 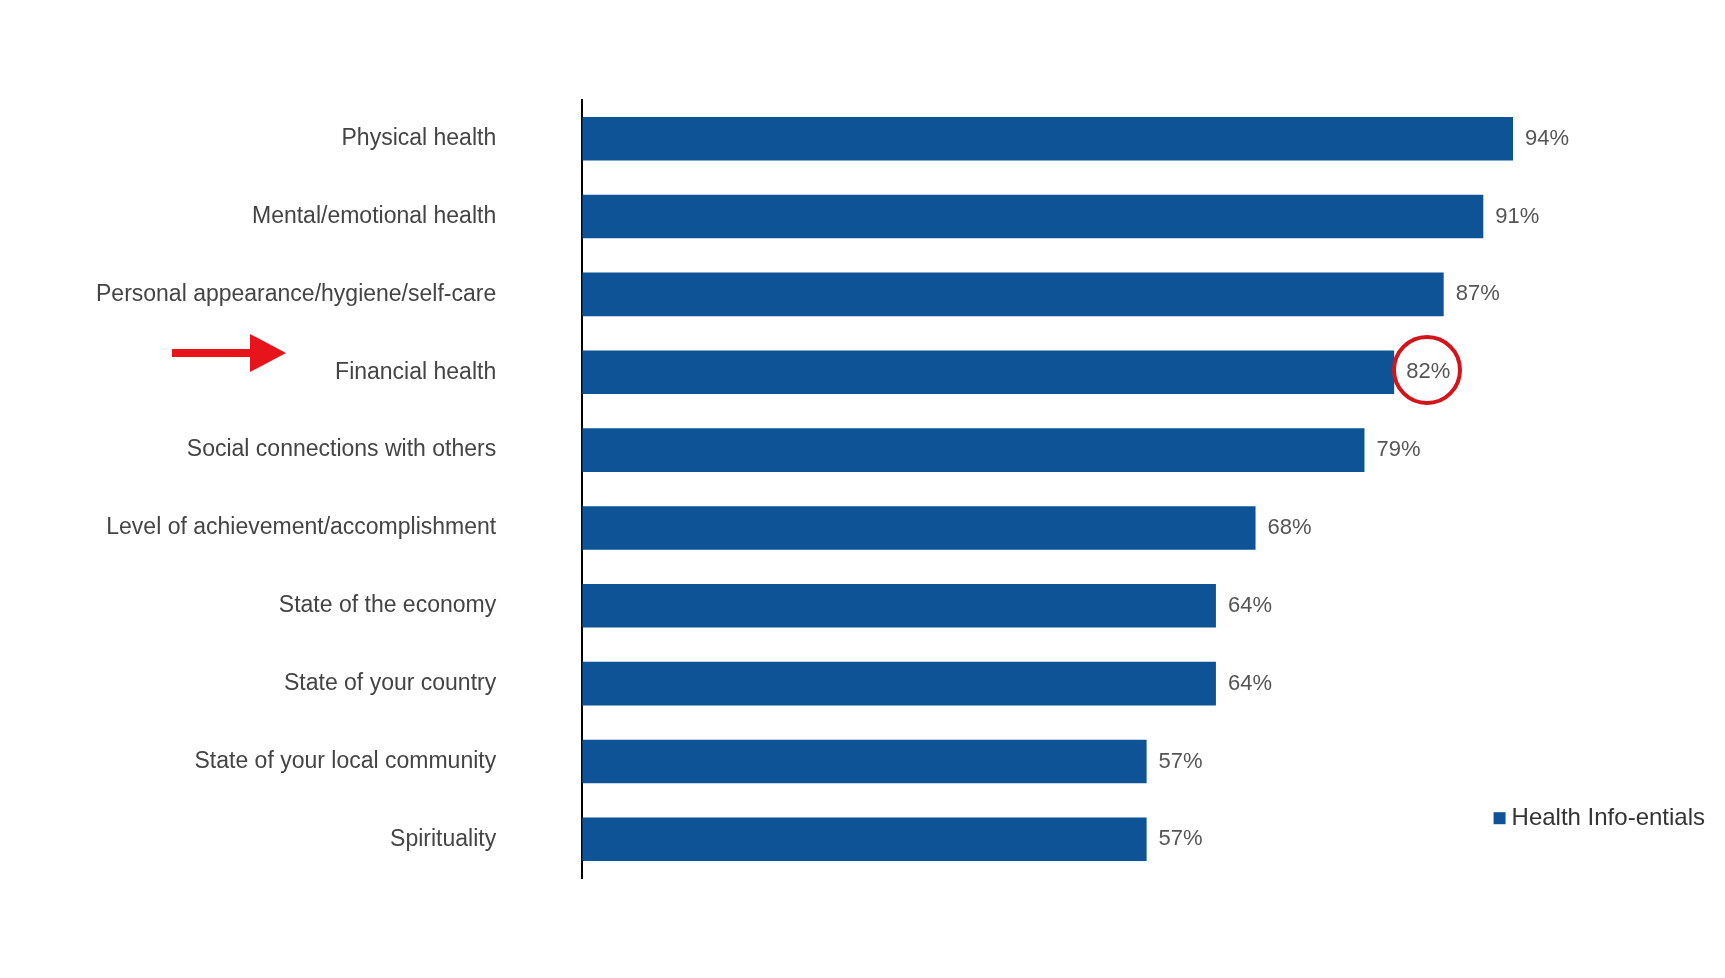 I want to click on data-label: 94%, so click(x=1547, y=137).